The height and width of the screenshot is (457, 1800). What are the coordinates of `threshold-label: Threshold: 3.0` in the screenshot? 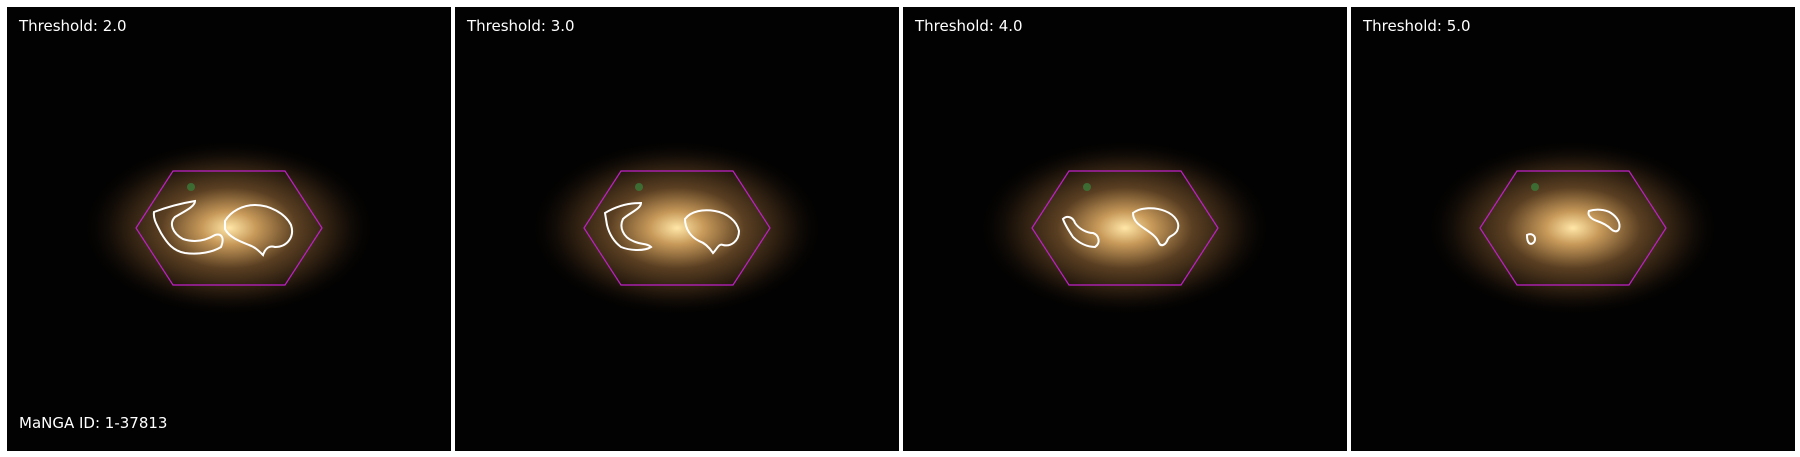 It's located at (521, 26).